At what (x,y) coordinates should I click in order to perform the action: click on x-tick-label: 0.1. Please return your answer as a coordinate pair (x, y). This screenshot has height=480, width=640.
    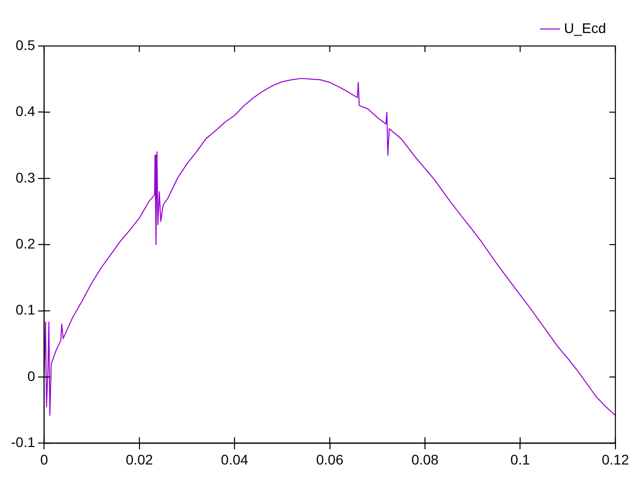
    Looking at the image, I should click on (520, 459).